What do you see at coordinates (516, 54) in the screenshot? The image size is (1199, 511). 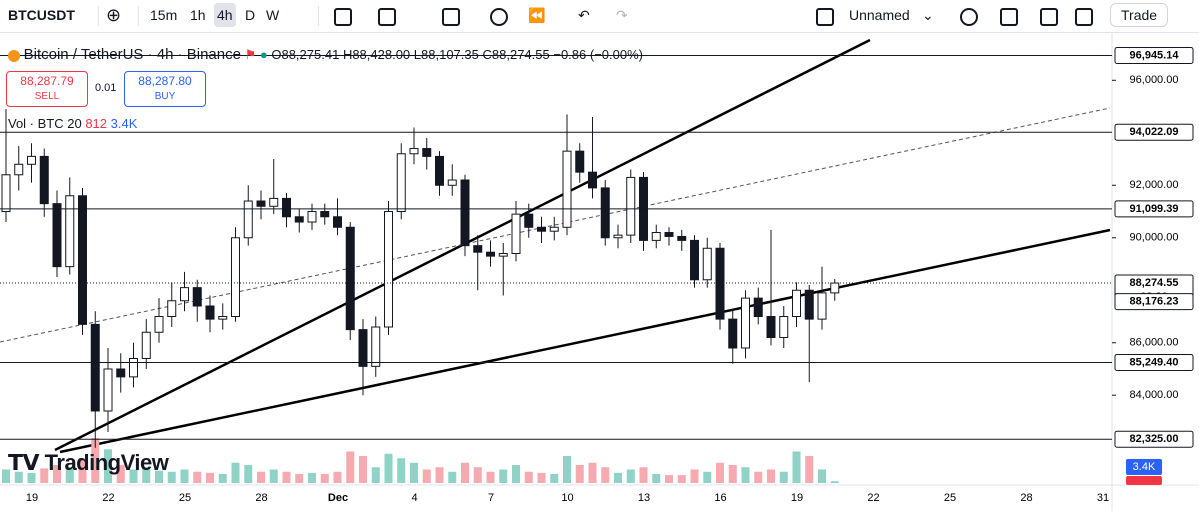 I see `legend-close: C88,274.55` at bounding box center [516, 54].